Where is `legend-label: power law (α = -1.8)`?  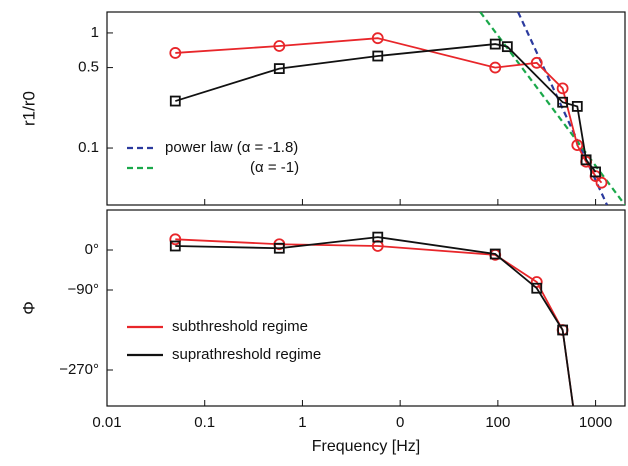
legend-label: power law (α = -1.8) is located at coordinates (231, 147).